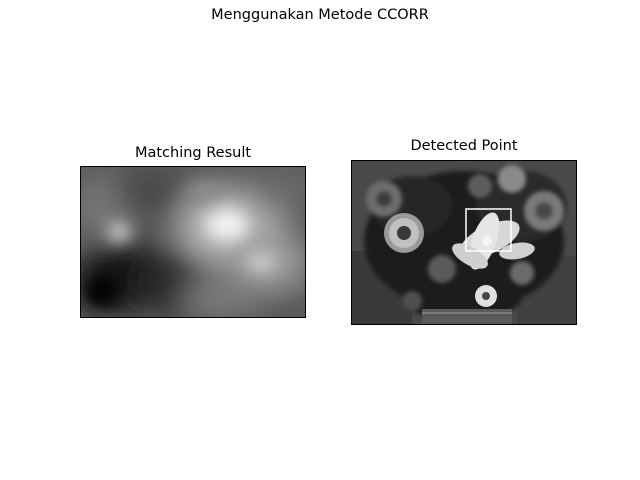 Image resolution: width=640 pixels, height=480 pixels. I want to click on matching-result-heatmap, so click(193, 242).